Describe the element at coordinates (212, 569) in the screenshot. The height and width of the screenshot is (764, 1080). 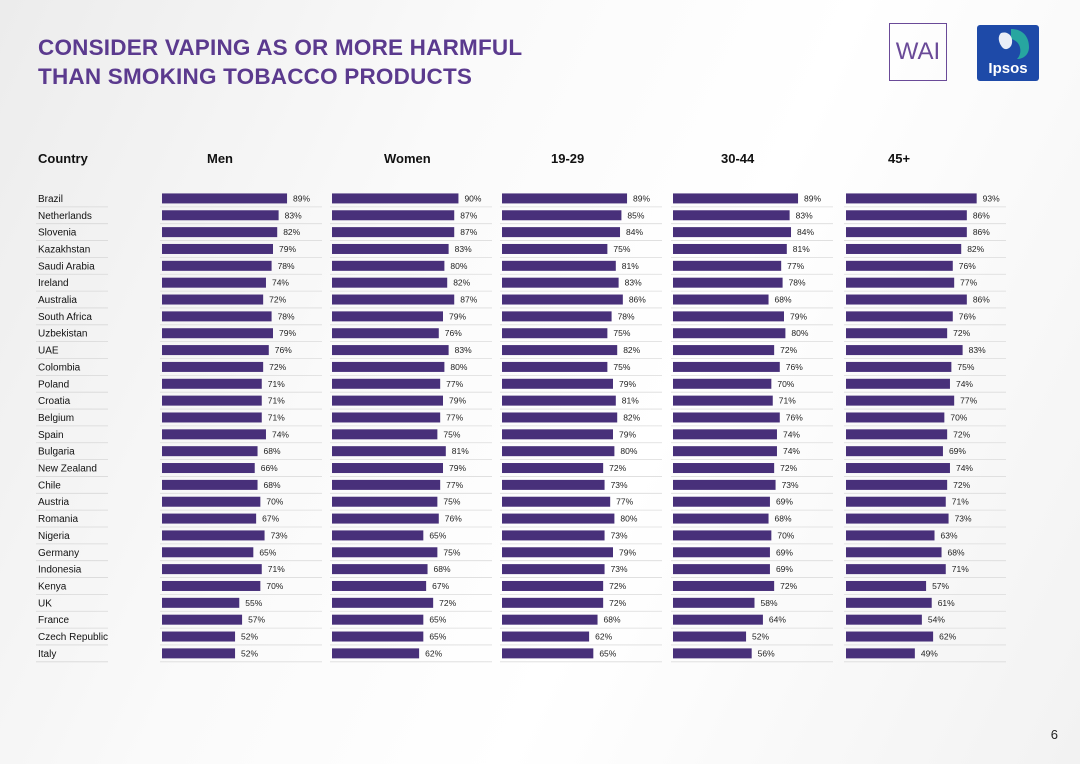
I see `bar-men-indonesia` at that location.